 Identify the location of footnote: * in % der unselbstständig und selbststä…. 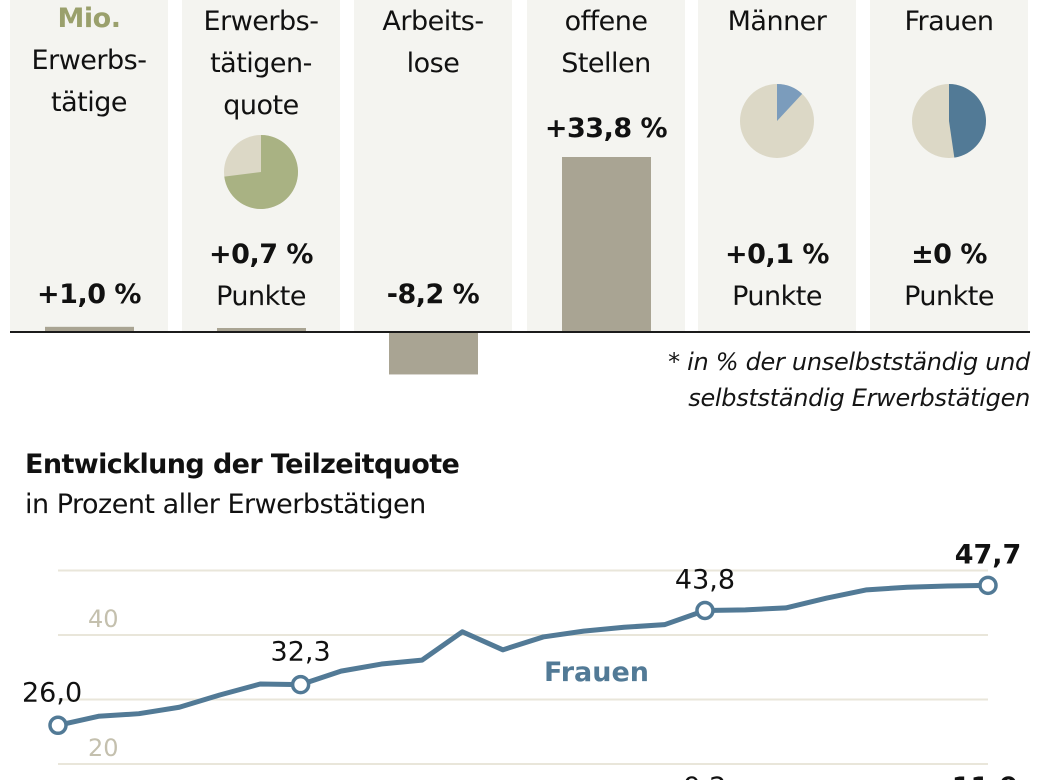
(815, 380).